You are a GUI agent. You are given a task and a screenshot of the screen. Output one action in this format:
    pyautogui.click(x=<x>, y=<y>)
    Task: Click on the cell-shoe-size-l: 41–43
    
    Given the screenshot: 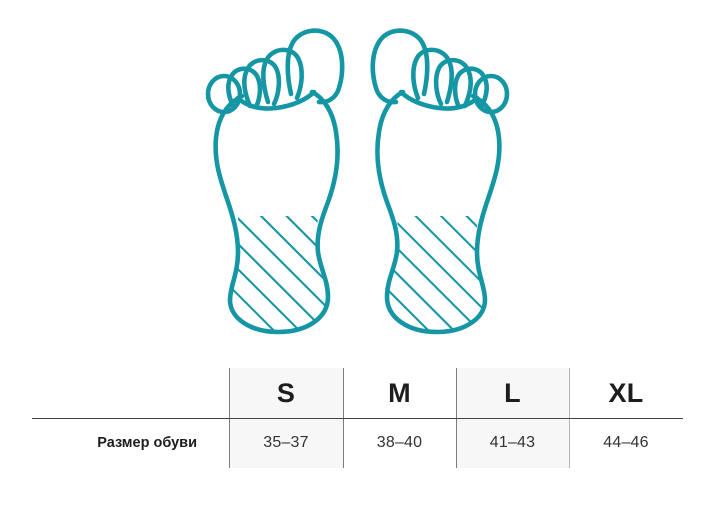 What is the action you would take?
    pyautogui.click(x=512, y=442)
    